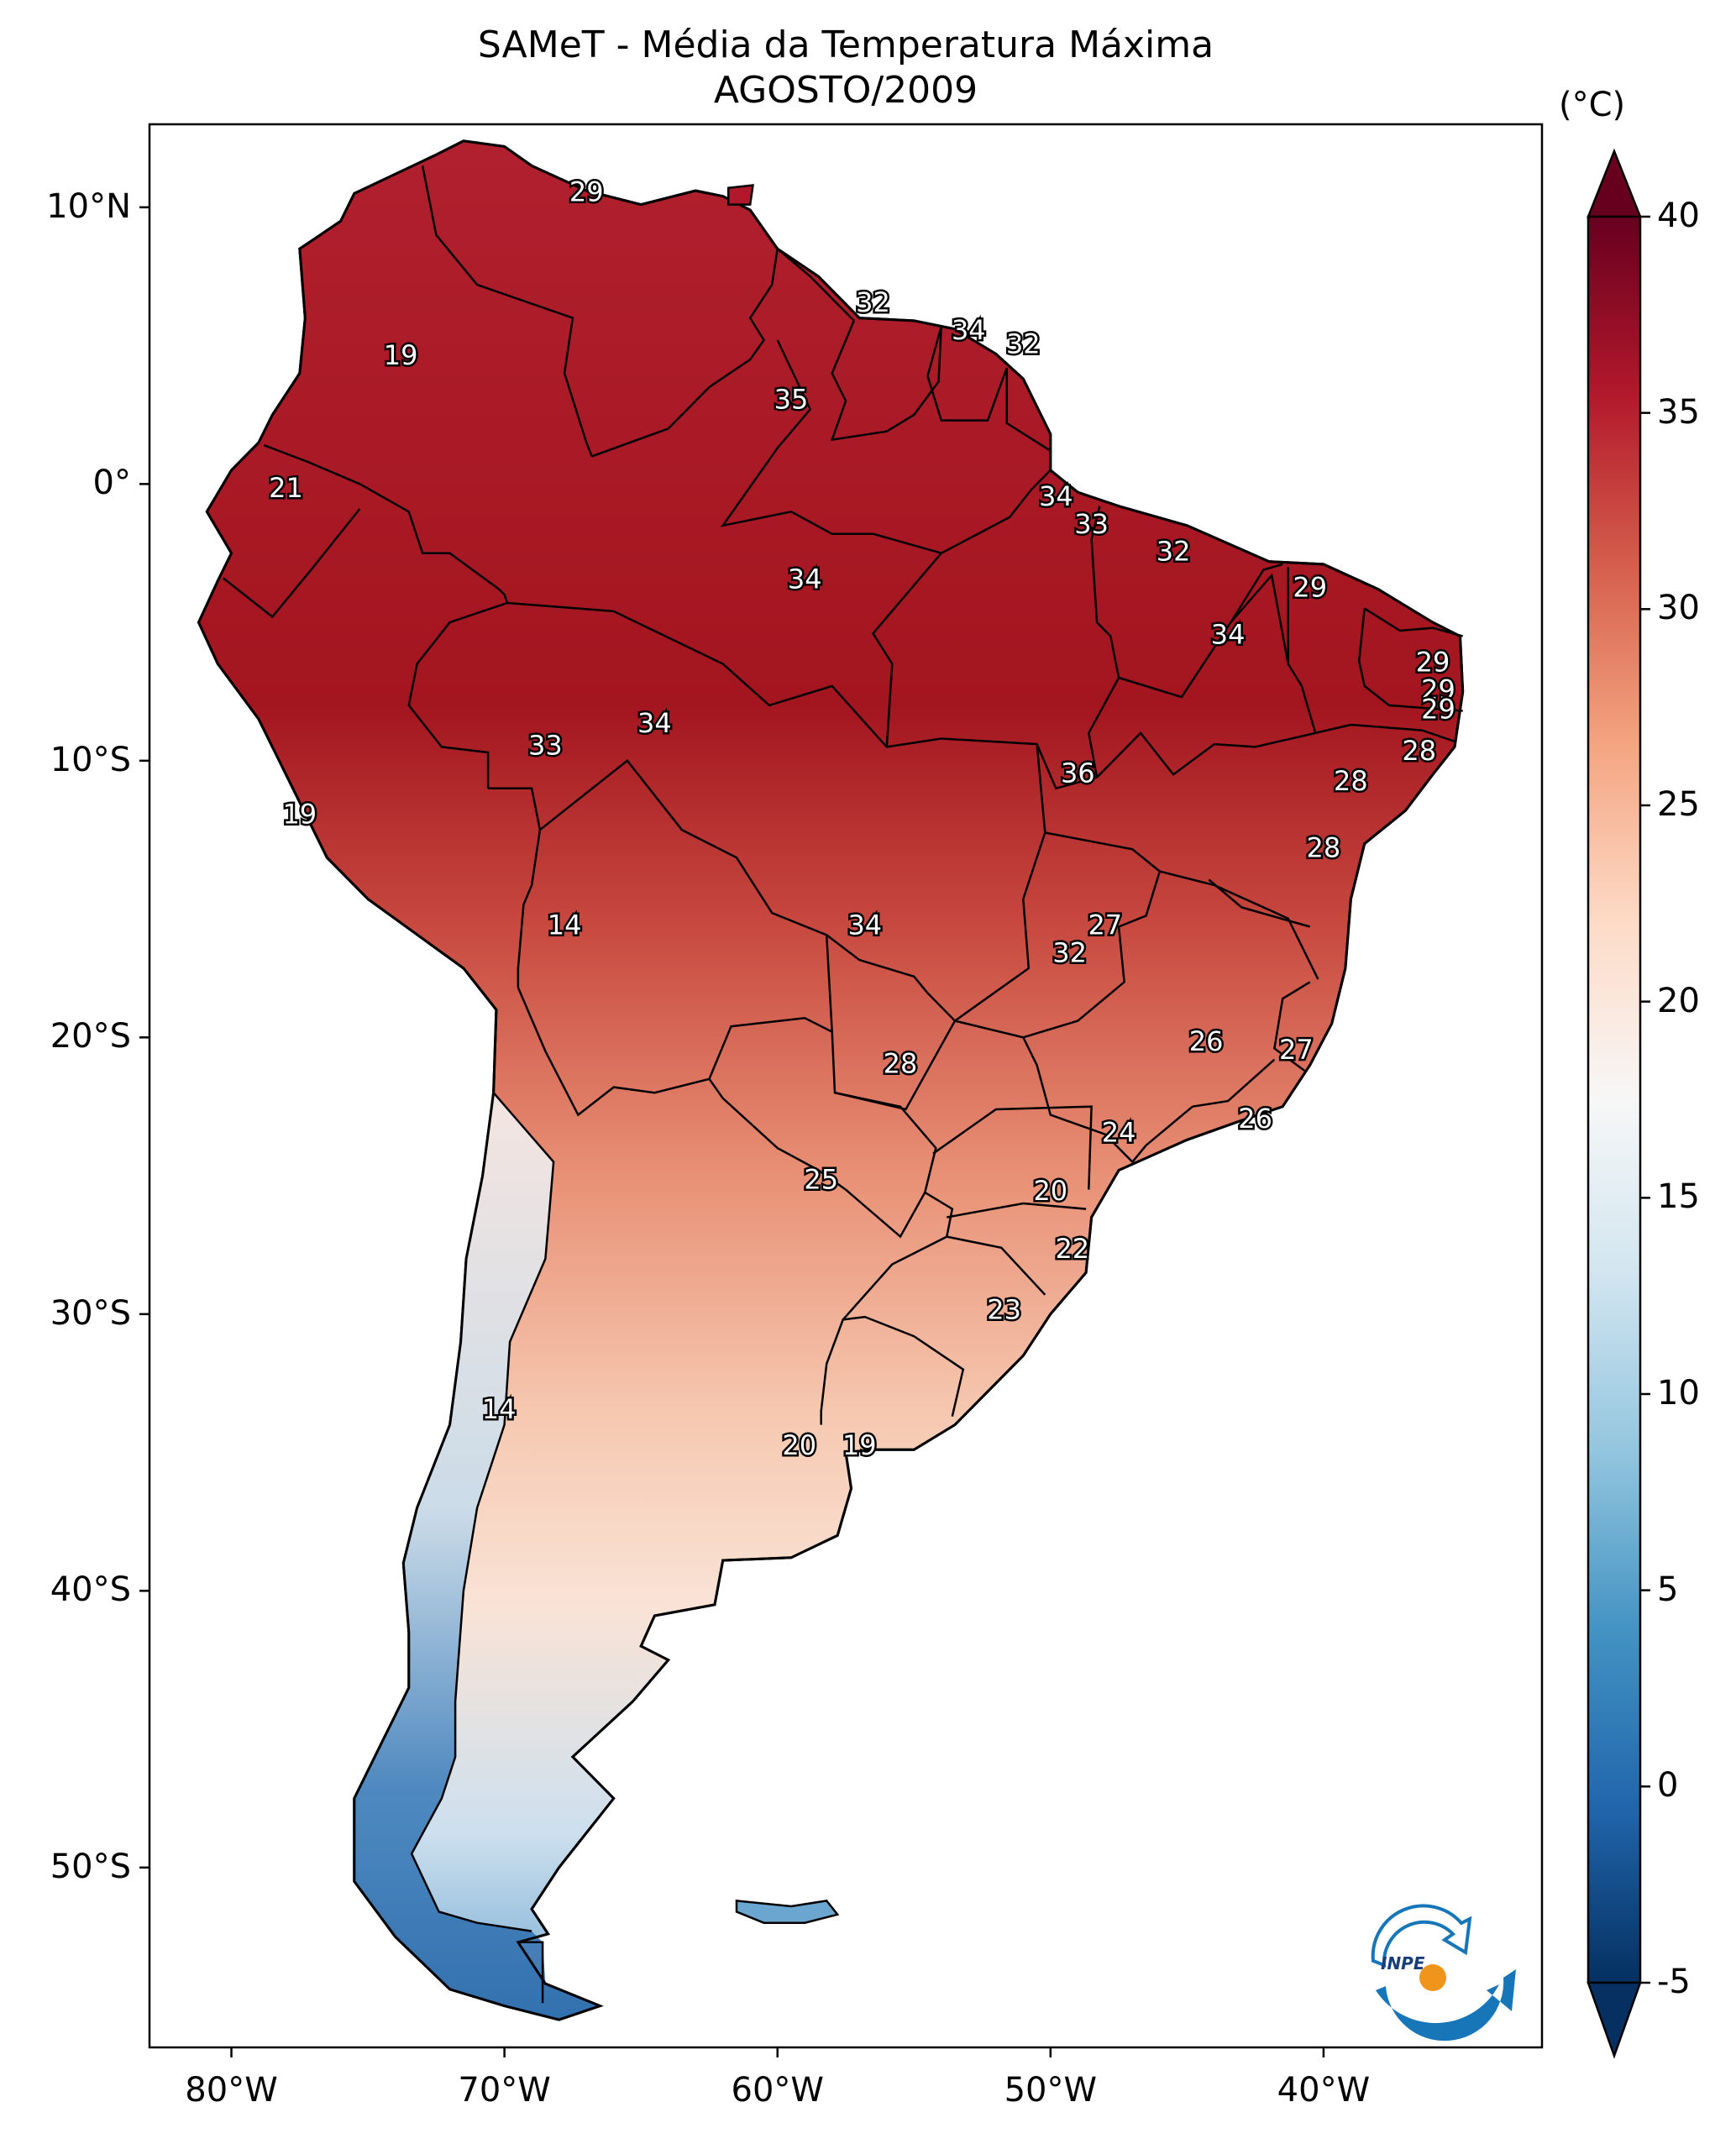 This screenshot has width=1736, height=2149. Describe the element at coordinates (90, 1866) in the screenshot. I see `lat-tick-label: 50°S` at that location.